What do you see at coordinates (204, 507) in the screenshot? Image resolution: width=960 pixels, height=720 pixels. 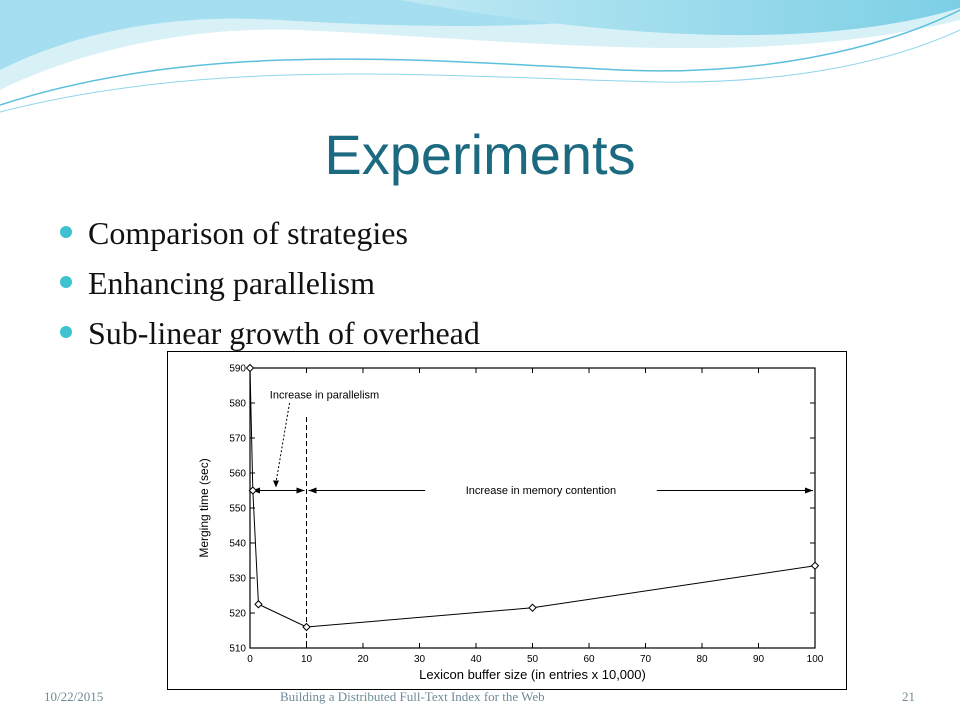 I see `y-axis-label: Merging time (sec)` at bounding box center [204, 507].